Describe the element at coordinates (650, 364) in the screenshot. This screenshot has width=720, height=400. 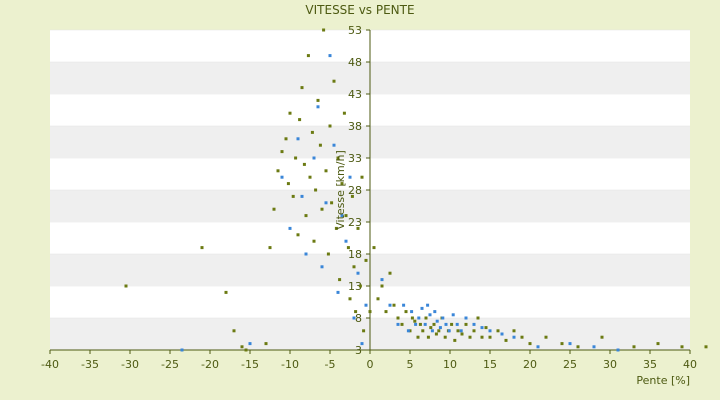
I see `x-tick-label: 35` at that location.